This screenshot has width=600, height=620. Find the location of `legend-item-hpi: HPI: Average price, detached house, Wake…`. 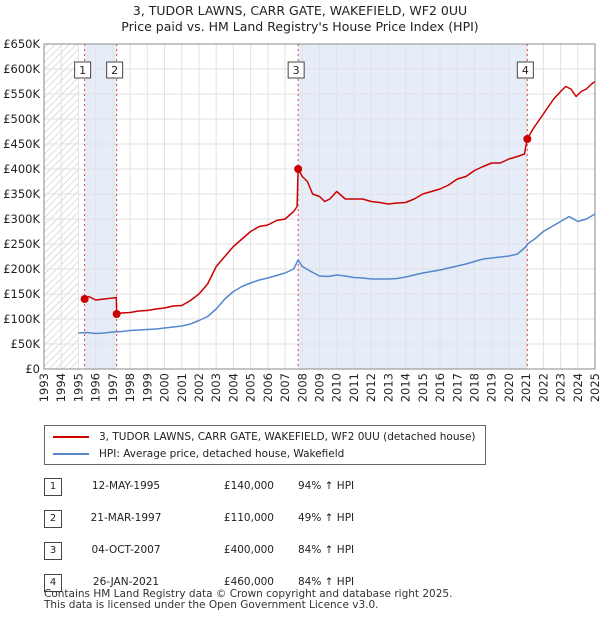

legend-item-hpi: HPI: Average price, detached house, Wake… is located at coordinates (198, 454).